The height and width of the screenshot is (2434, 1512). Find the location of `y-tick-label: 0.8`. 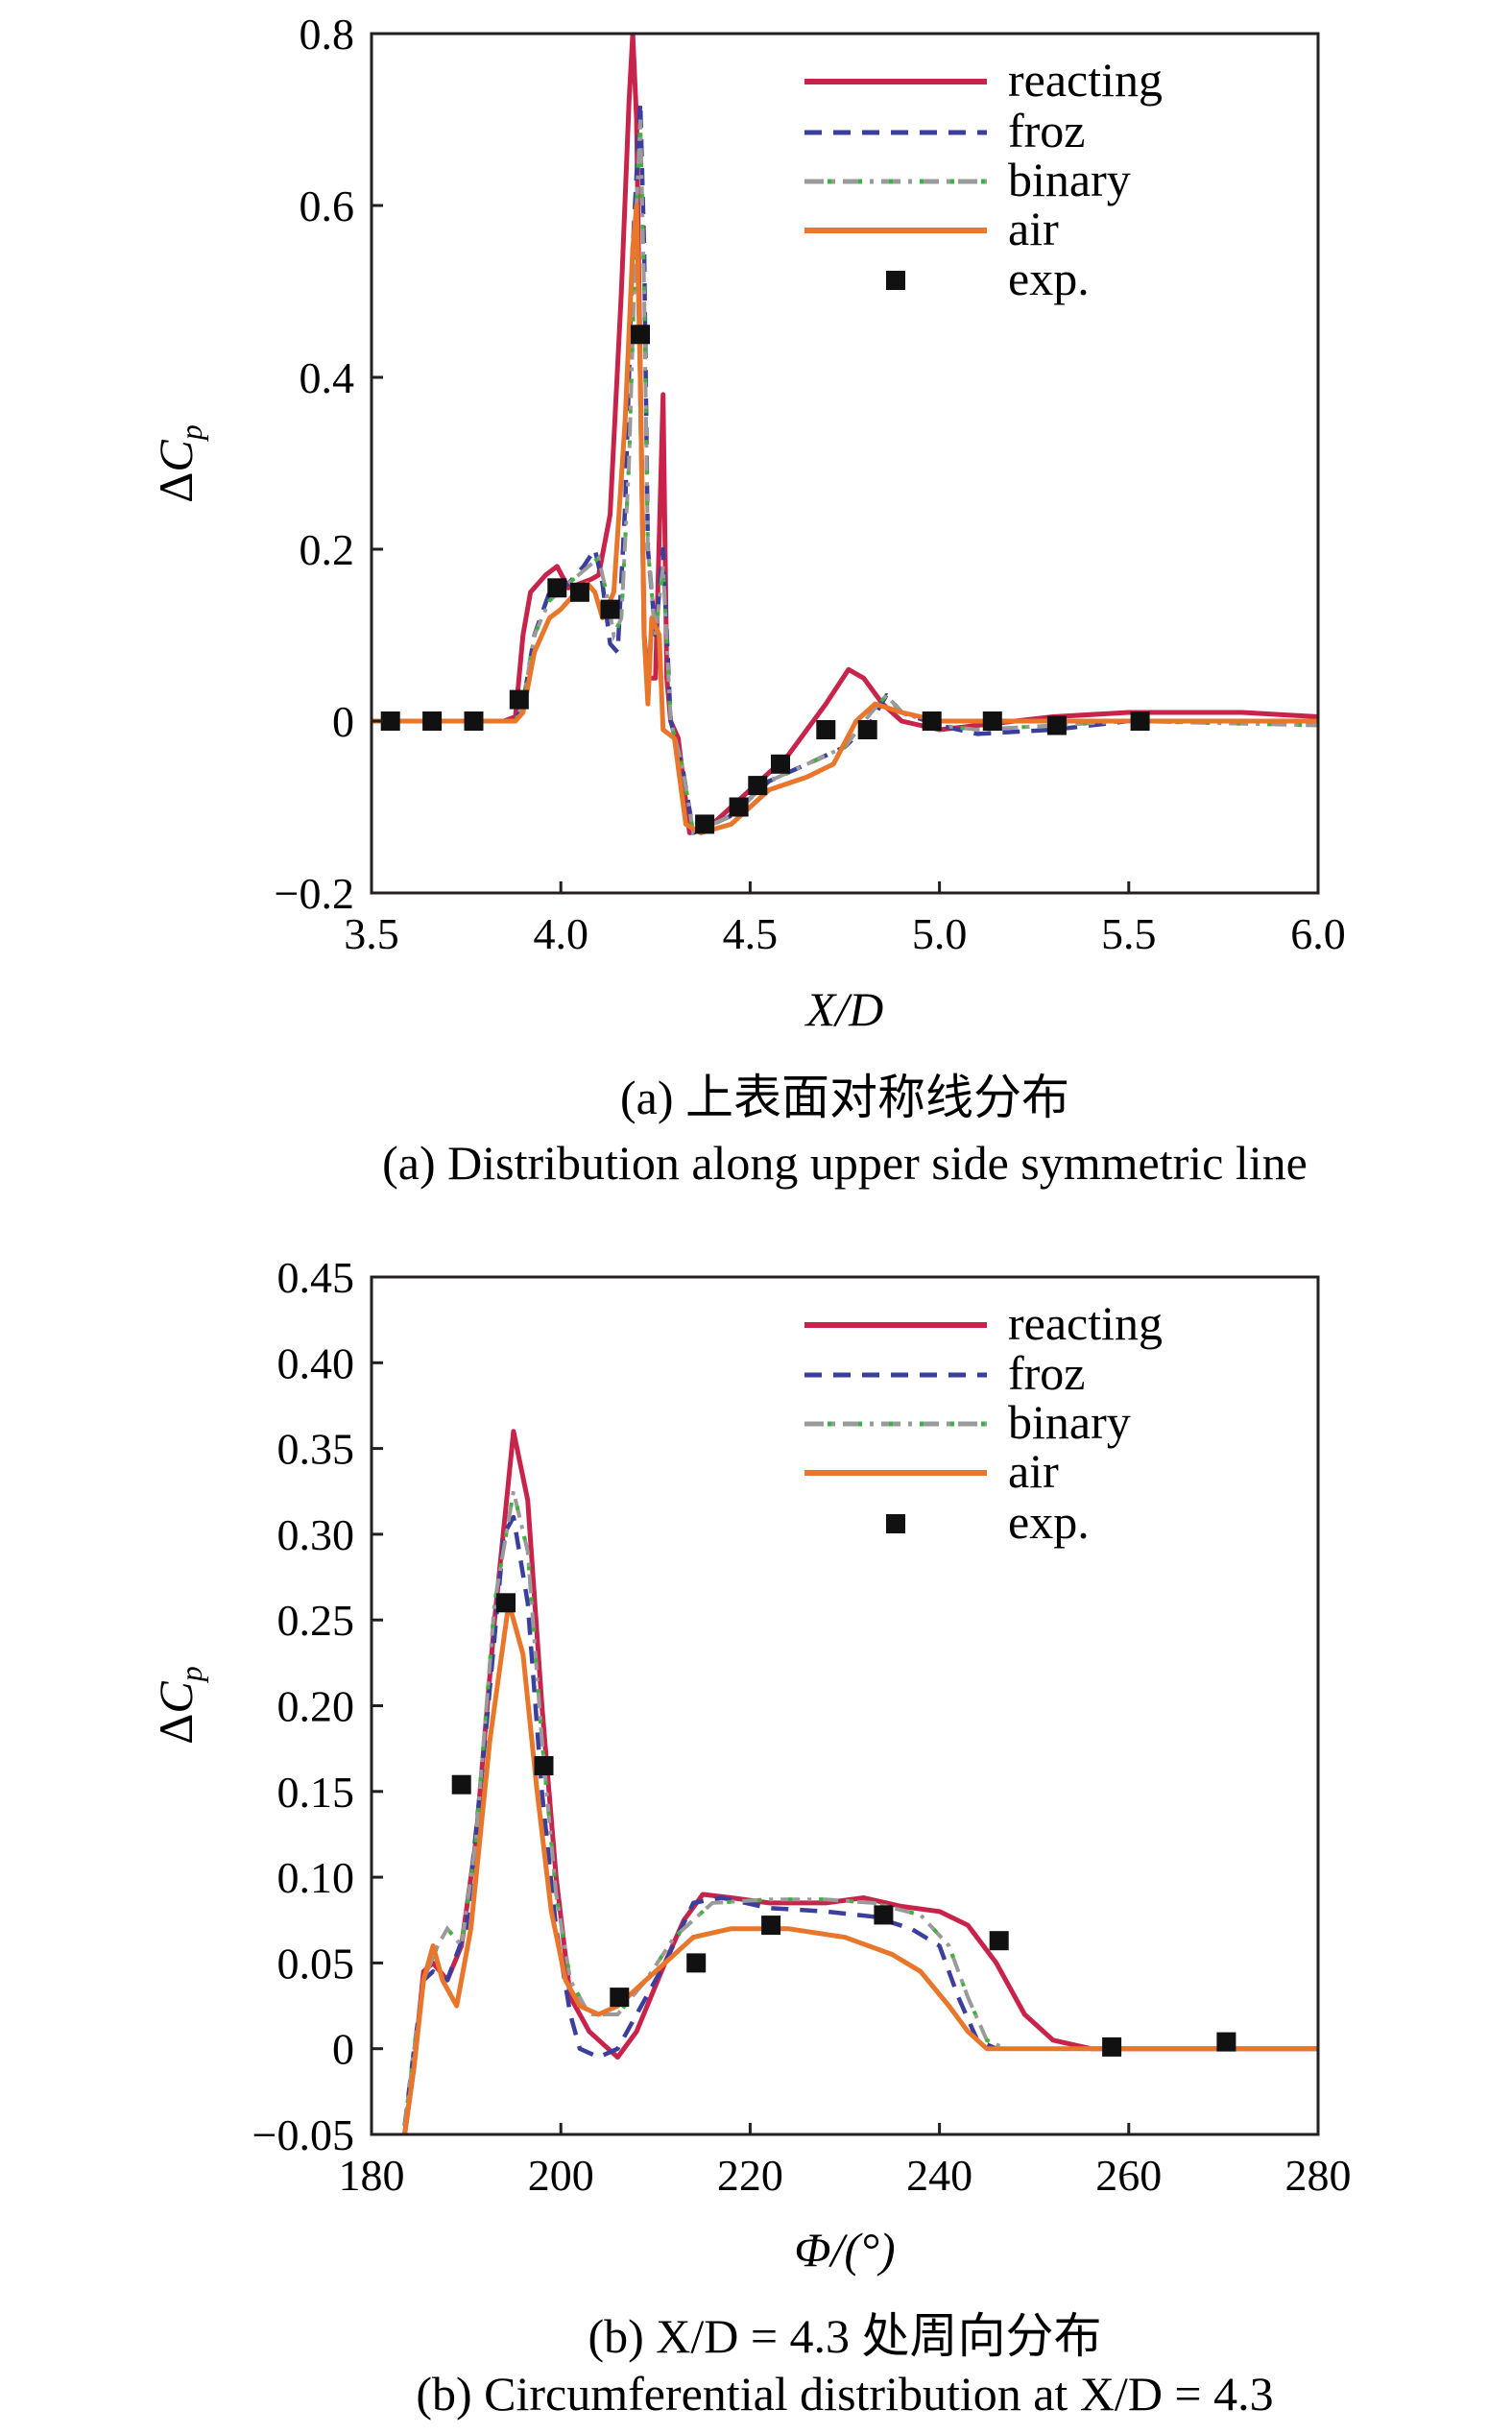

y-tick-label: 0.8 is located at coordinates (327, 34).